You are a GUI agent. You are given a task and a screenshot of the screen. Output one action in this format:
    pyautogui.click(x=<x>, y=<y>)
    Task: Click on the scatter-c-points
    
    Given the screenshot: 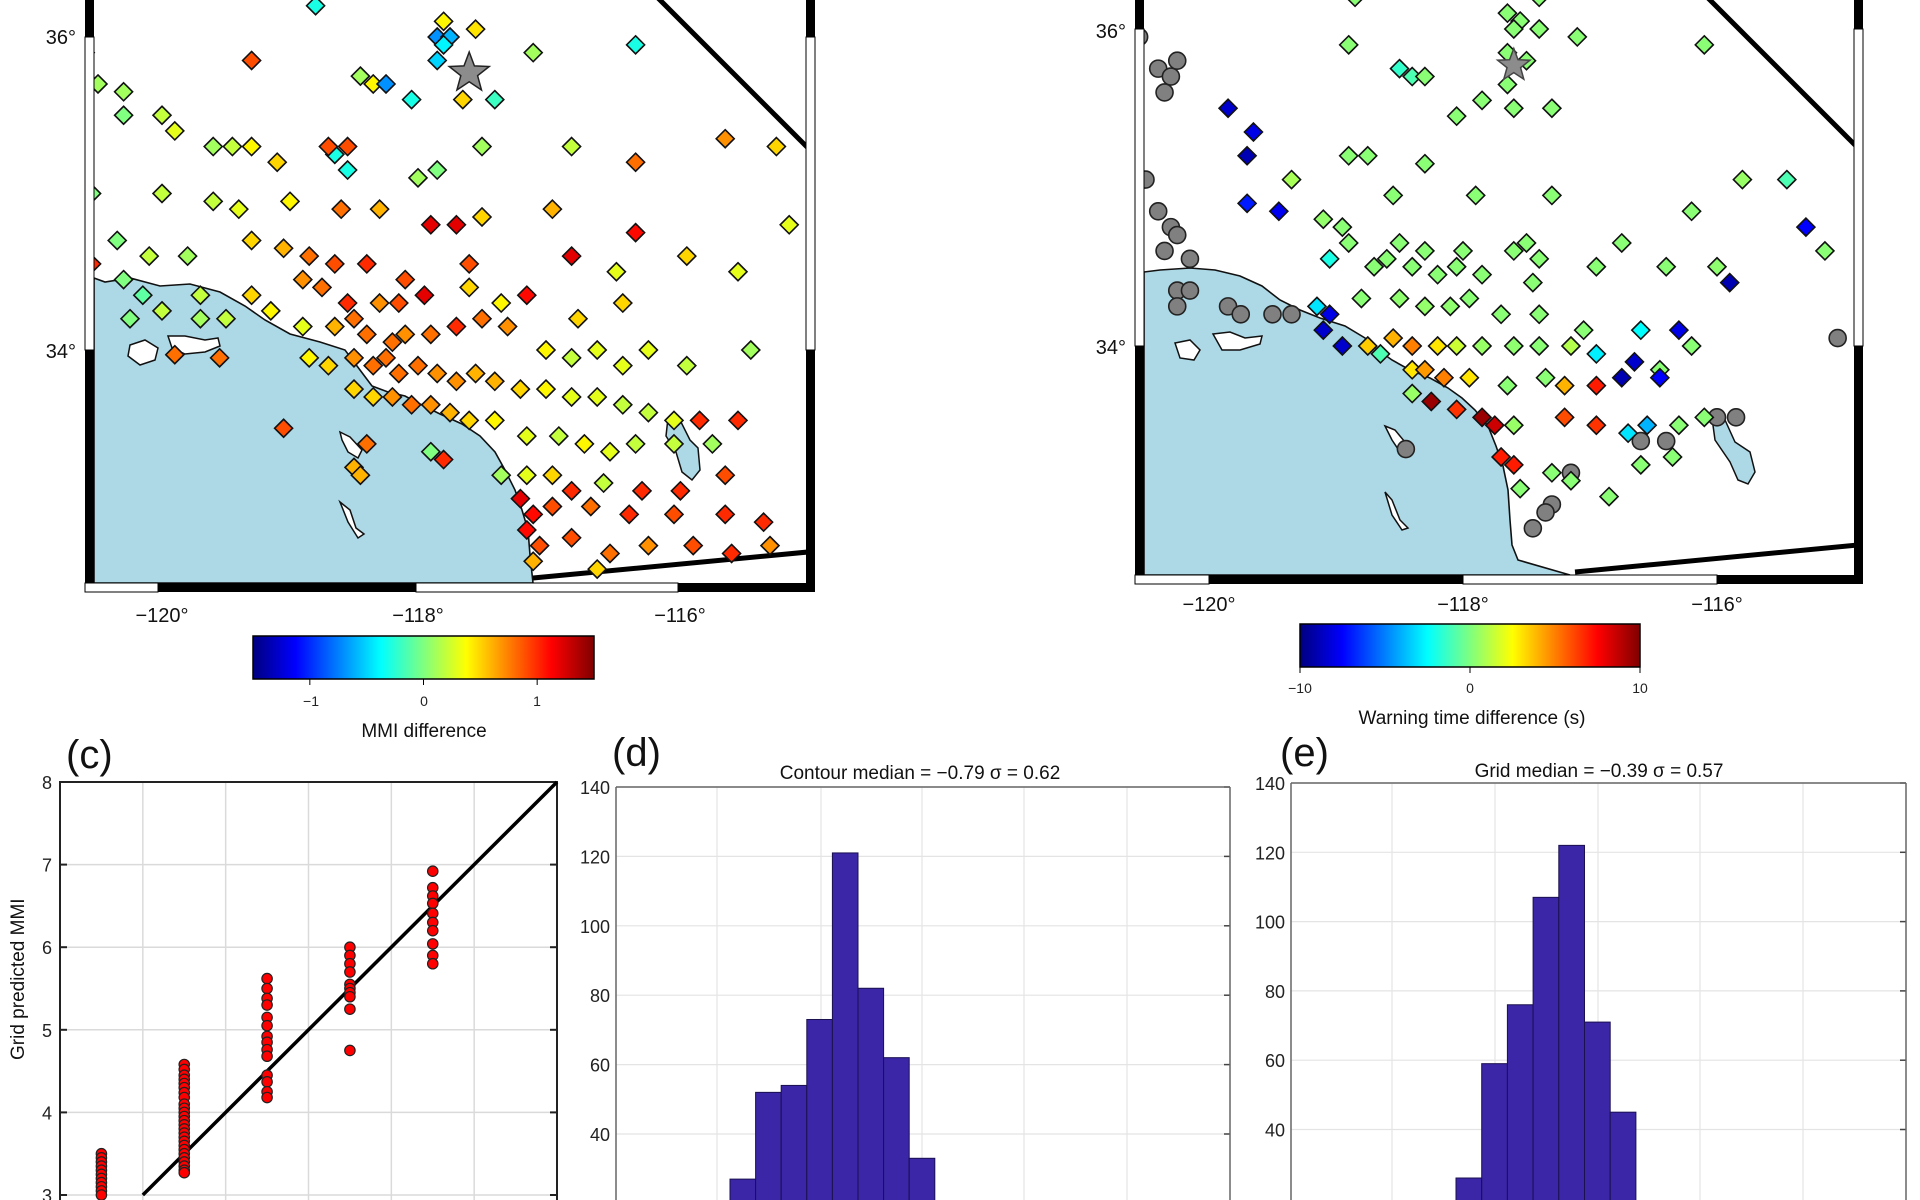 What is the action you would take?
    pyautogui.click(x=267, y=1032)
    